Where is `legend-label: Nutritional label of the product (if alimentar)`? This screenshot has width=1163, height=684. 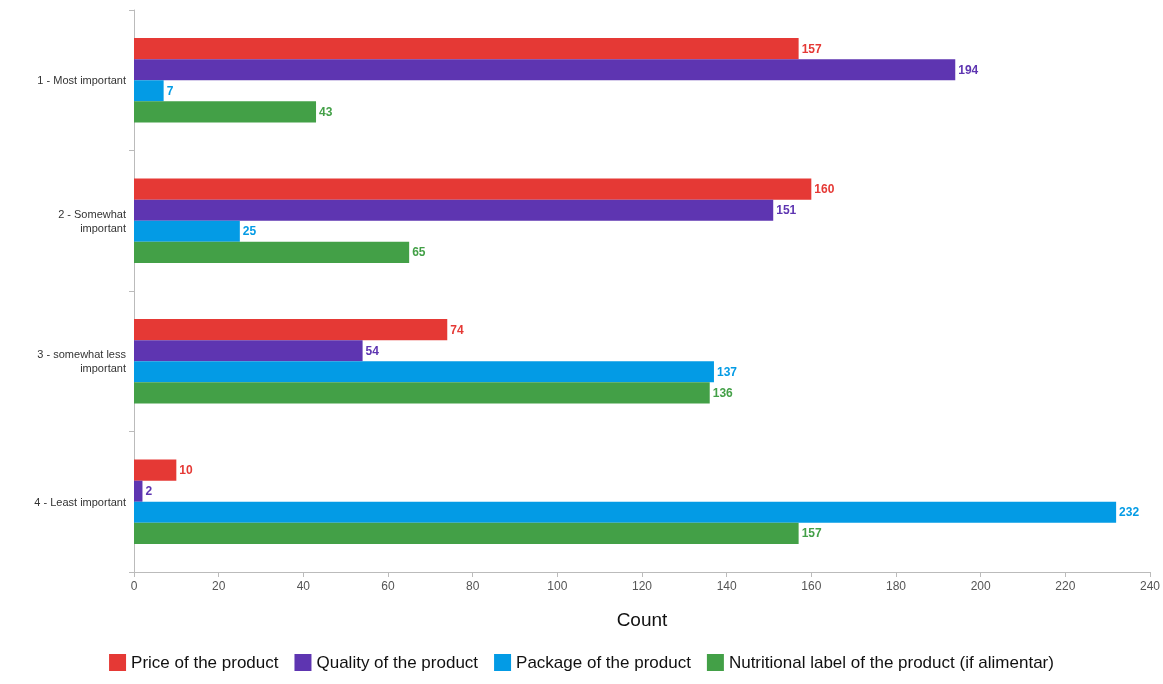 legend-label: Nutritional label of the product (if alimentar) is located at coordinates (891, 662).